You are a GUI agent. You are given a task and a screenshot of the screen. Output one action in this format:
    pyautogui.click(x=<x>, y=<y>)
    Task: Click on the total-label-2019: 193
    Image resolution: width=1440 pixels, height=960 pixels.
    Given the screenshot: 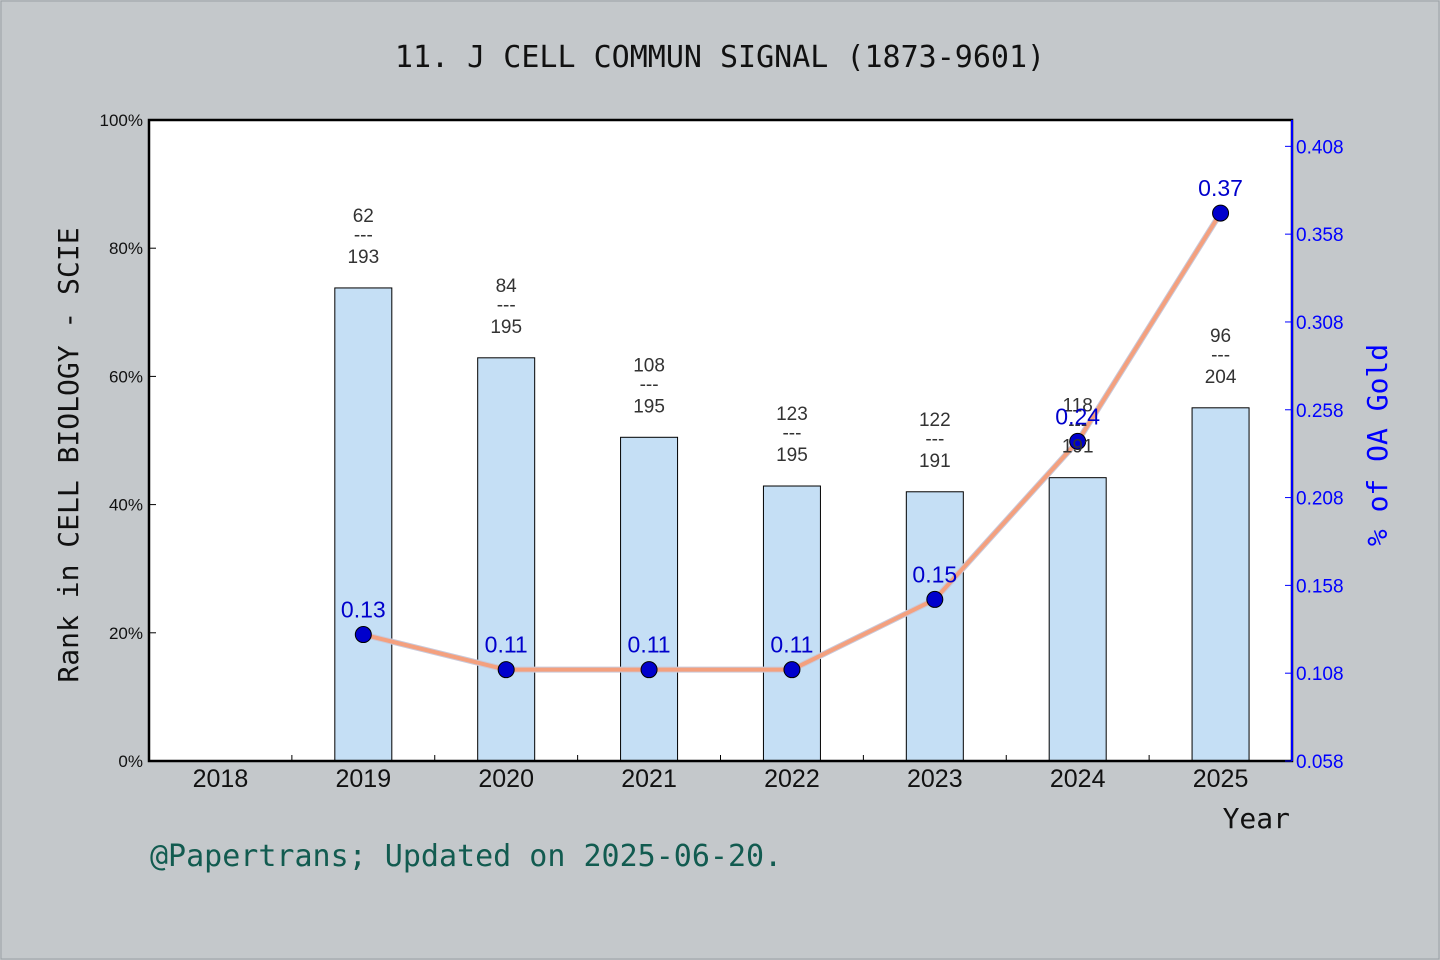 What is the action you would take?
    pyautogui.click(x=363, y=257)
    